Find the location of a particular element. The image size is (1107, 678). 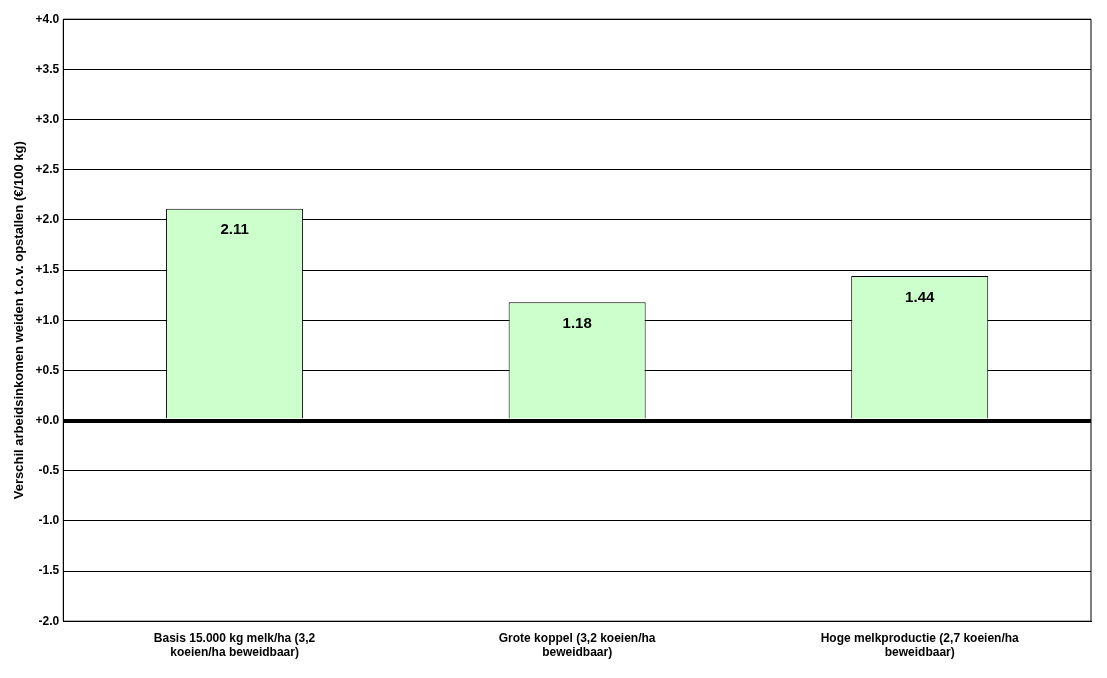

y-tick-label: +4.0 is located at coordinates (47, 18).